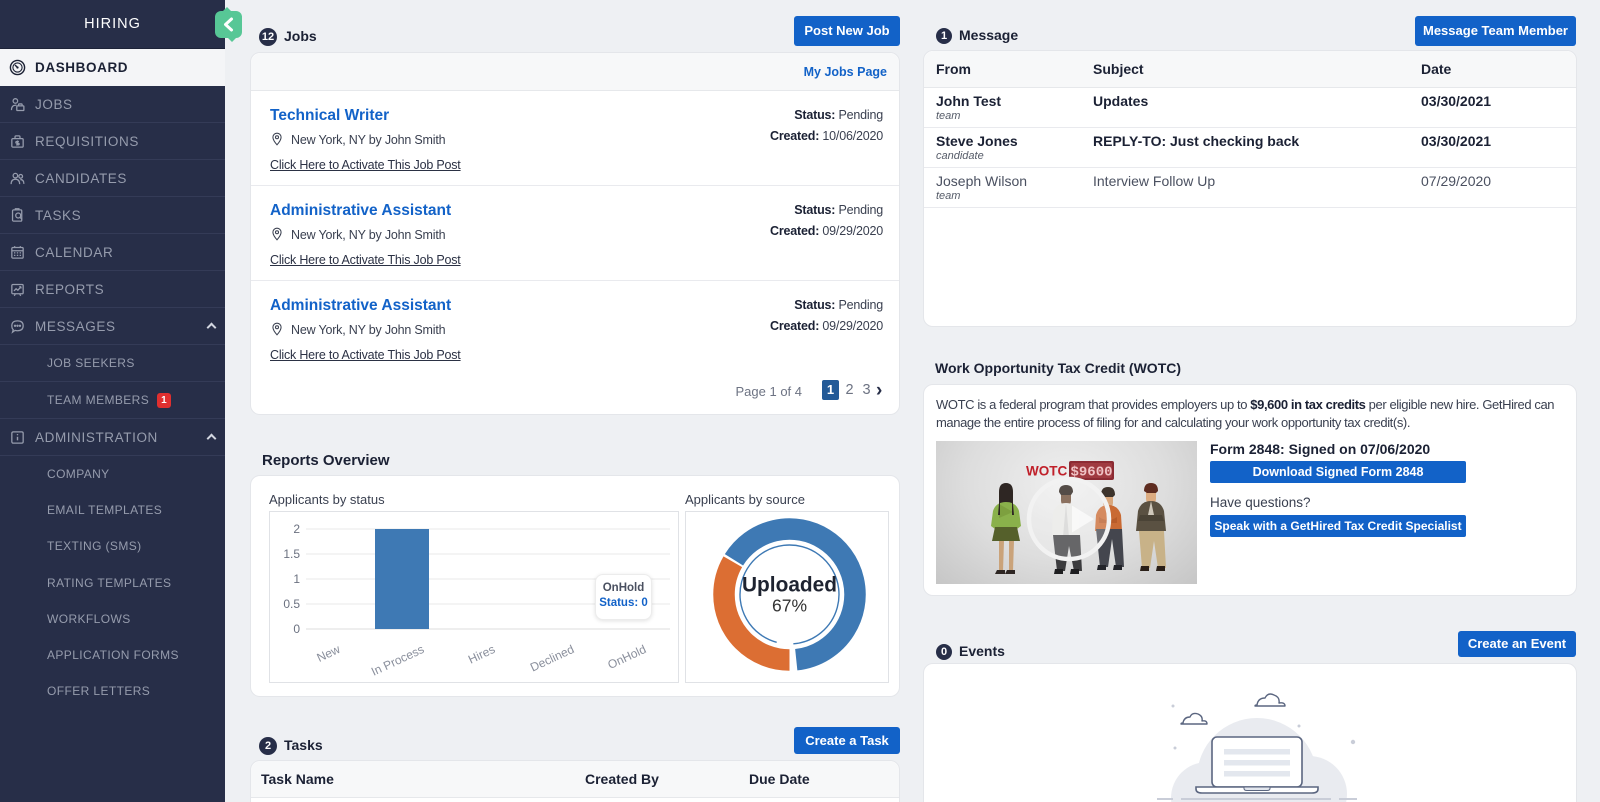 Image resolution: width=1600 pixels, height=802 pixels. I want to click on svg-text: 1.5, so click(291, 554).